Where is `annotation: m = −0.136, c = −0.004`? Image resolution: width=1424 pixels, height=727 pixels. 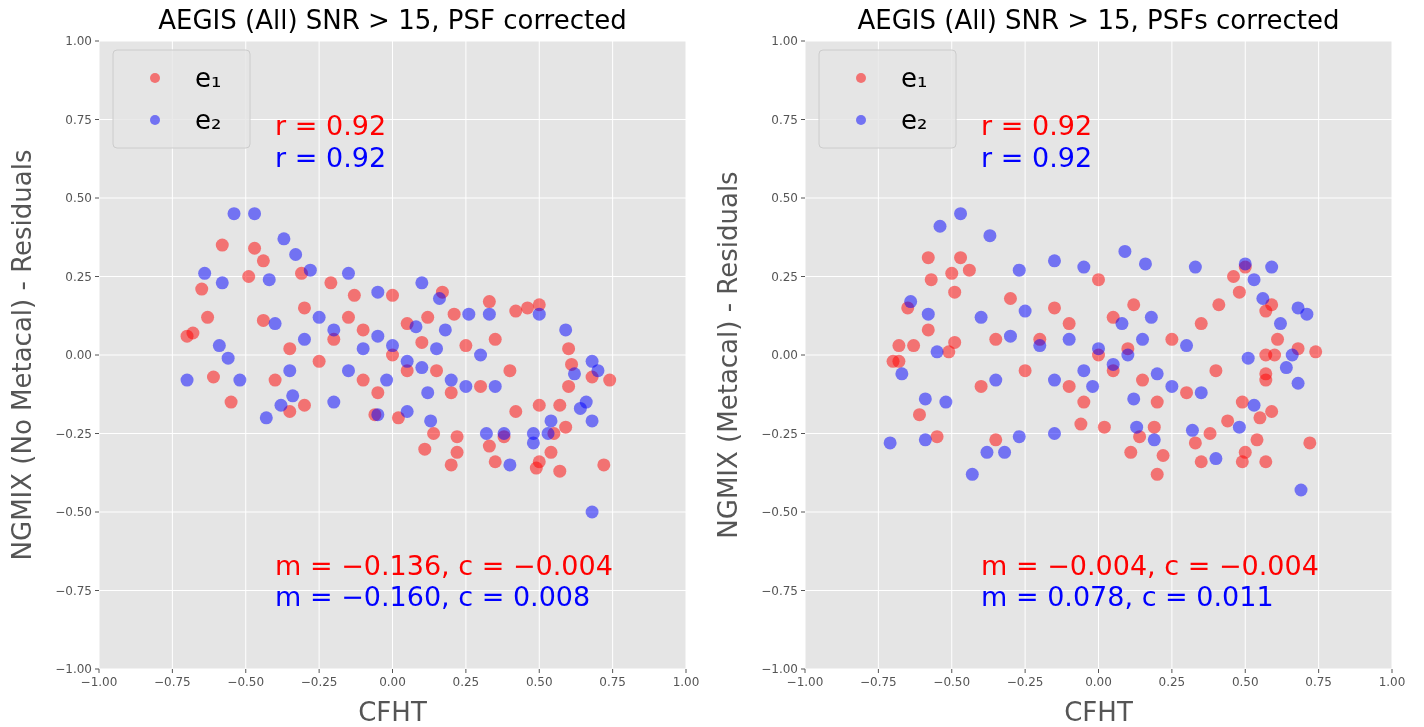
annotation: m = −0.136, c = −0.004 is located at coordinates (444, 565).